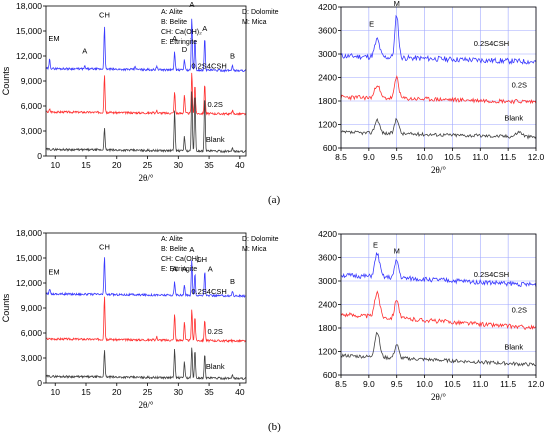  What do you see at coordinates (260, 239) in the screenshot?
I see `b_left-legend-text: D: Dolomite` at bounding box center [260, 239].